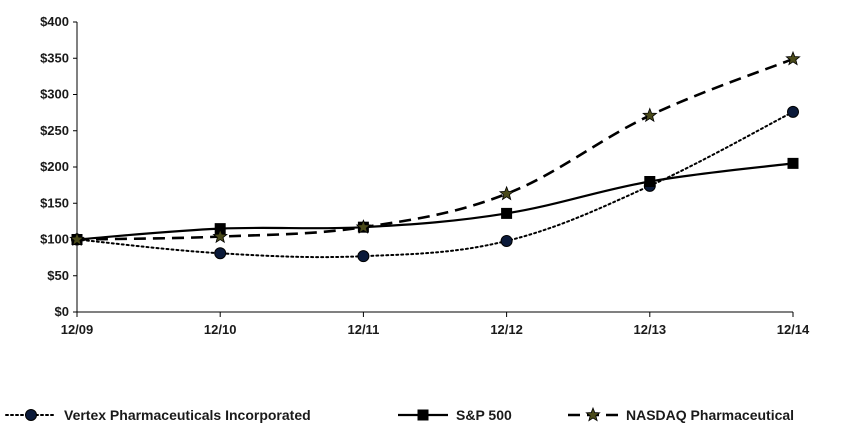 The width and height of the screenshot is (852, 431). I want to click on y-tick-label: $150, so click(54, 202).